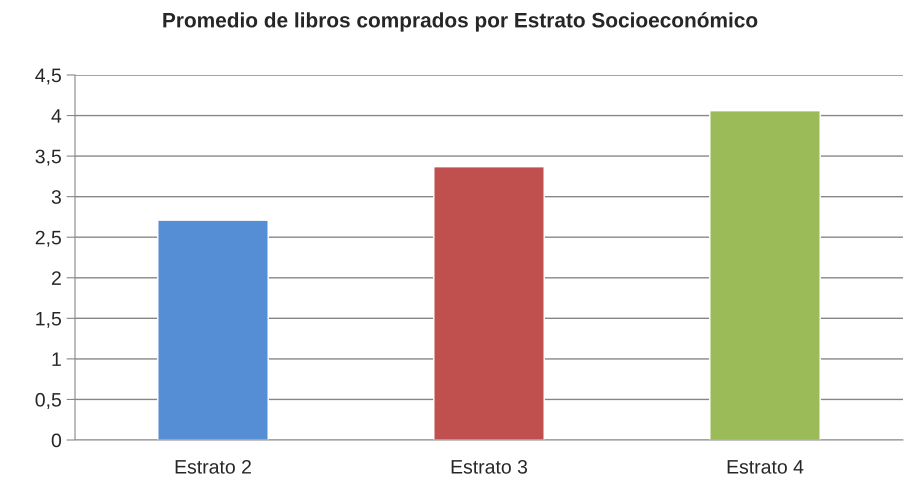 Image resolution: width=920 pixels, height=483 pixels. Describe the element at coordinates (56, 197) in the screenshot. I see `y-tick-label: 3` at that location.